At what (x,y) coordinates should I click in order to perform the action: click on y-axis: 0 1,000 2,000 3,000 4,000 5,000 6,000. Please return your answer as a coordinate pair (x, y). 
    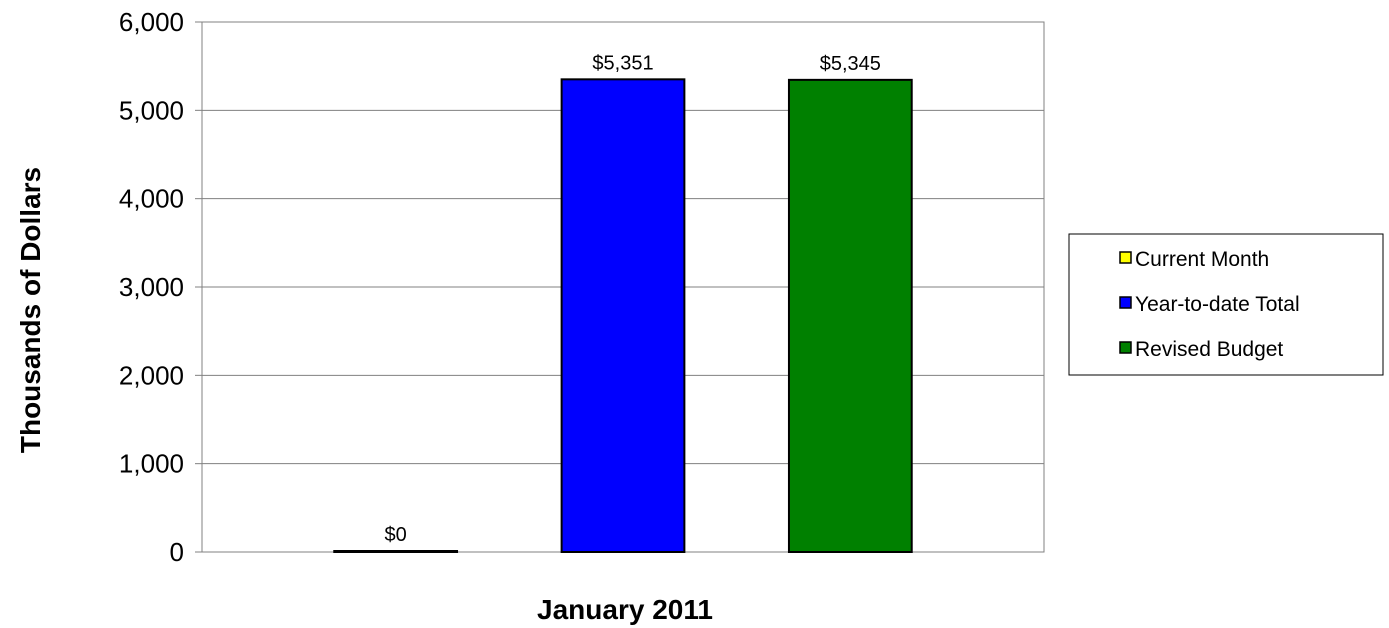
    Looking at the image, I should click on (161, 287).